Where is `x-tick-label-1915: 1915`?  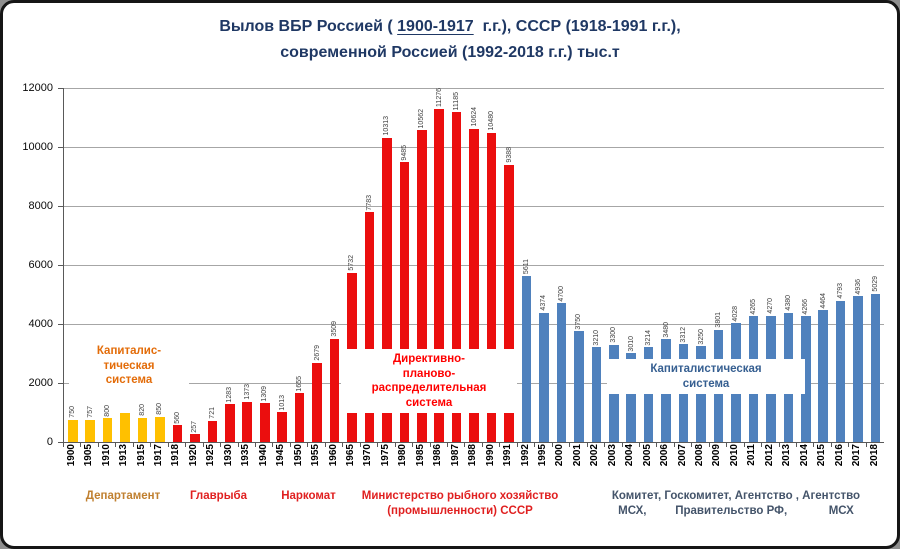 x-tick-label-1915: 1915 is located at coordinates (141, 455).